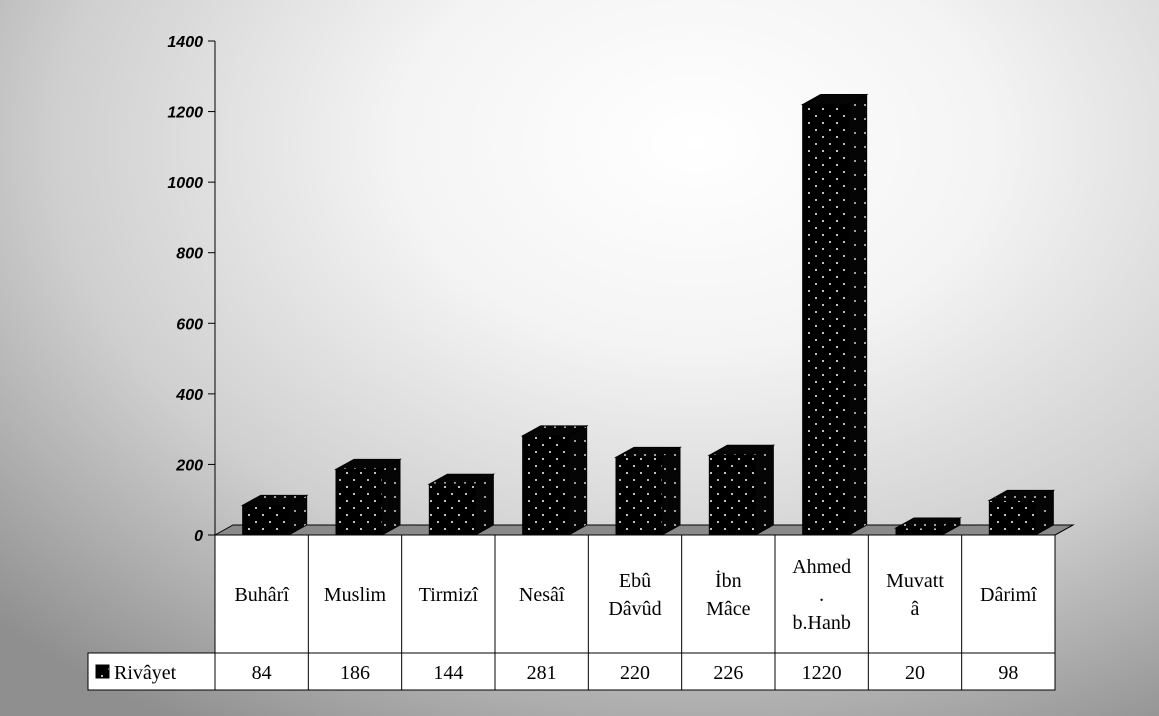  Describe the element at coordinates (1064, 530) in the screenshot. I see `floor-edge` at that location.